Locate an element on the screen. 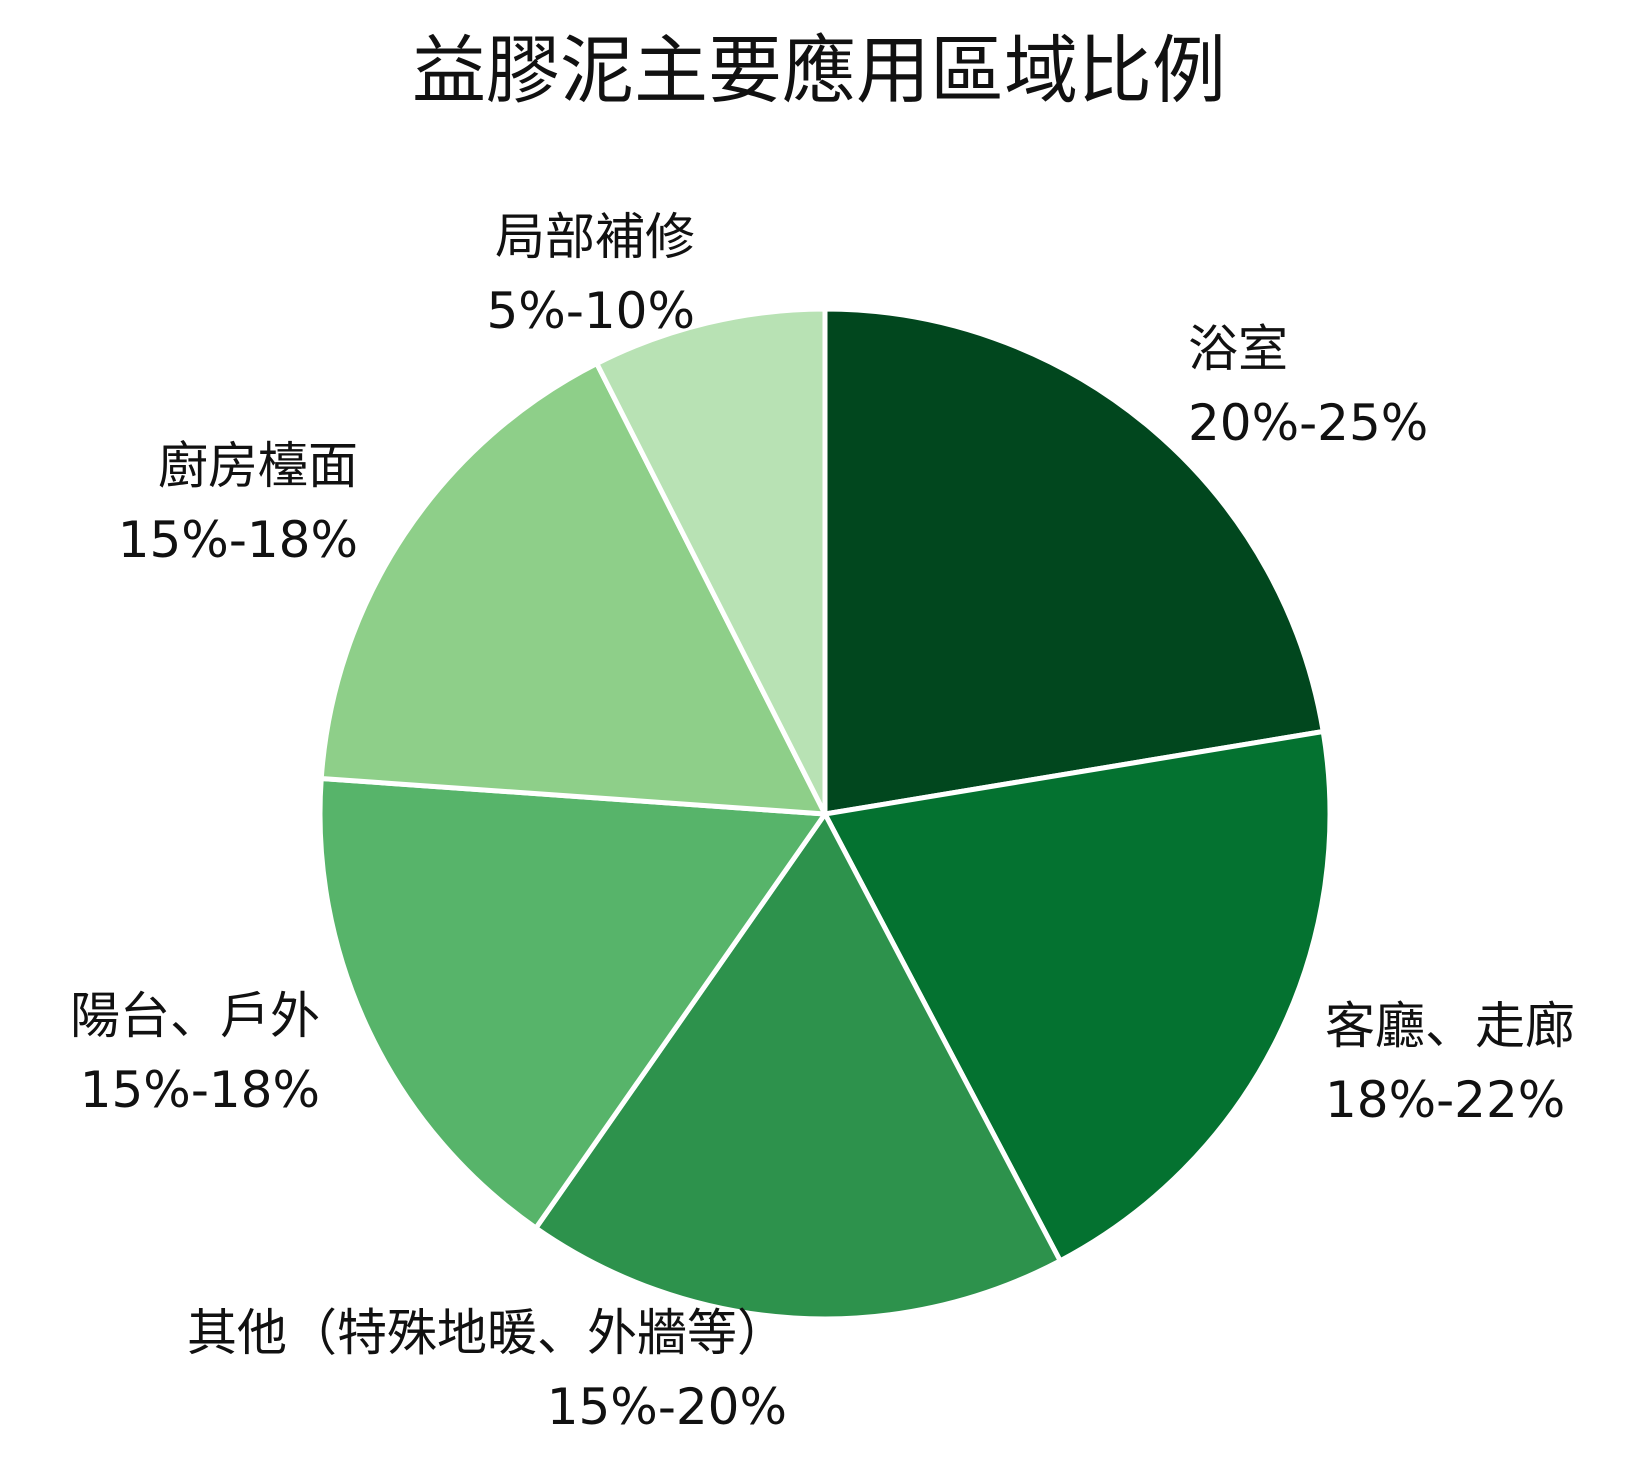 This screenshot has width=1638, height=1468. slice-label-name: 其他（特殊地暖、外牆等） is located at coordinates (487, 1333).